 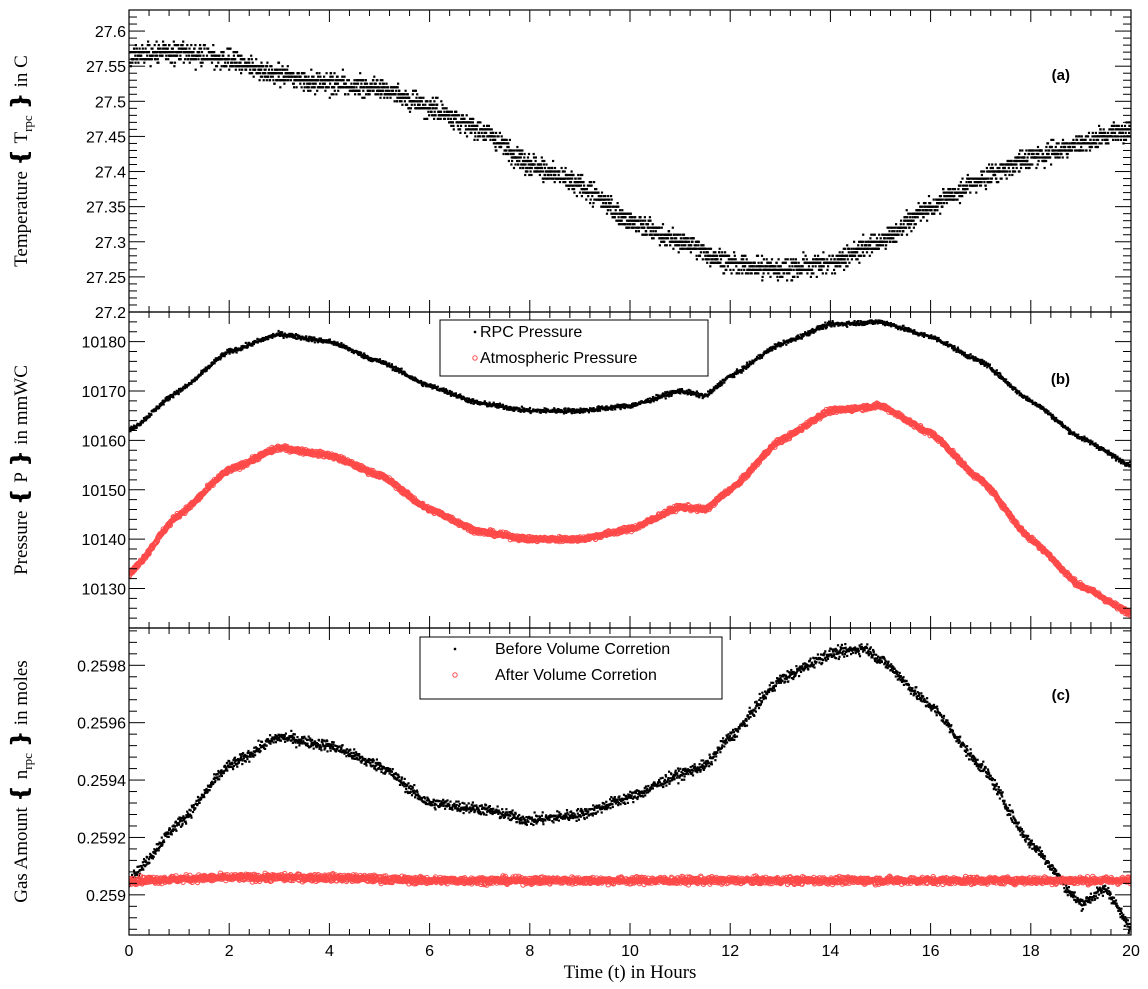 What do you see at coordinates (19, 101) in the screenshot?
I see `y-axis-title-bracket-close: ❵` at bounding box center [19, 101].